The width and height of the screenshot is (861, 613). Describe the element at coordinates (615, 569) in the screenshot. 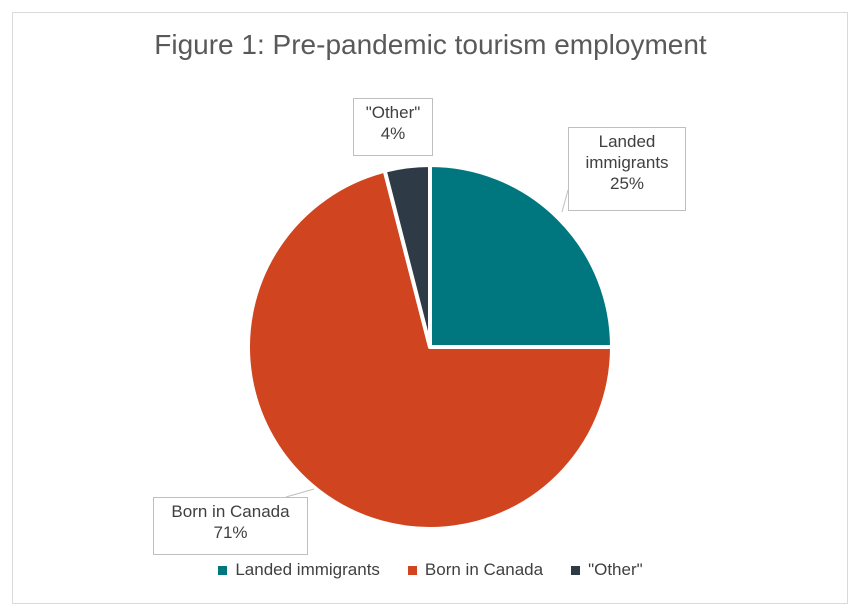

I see `legend-label: "Other"` at that location.